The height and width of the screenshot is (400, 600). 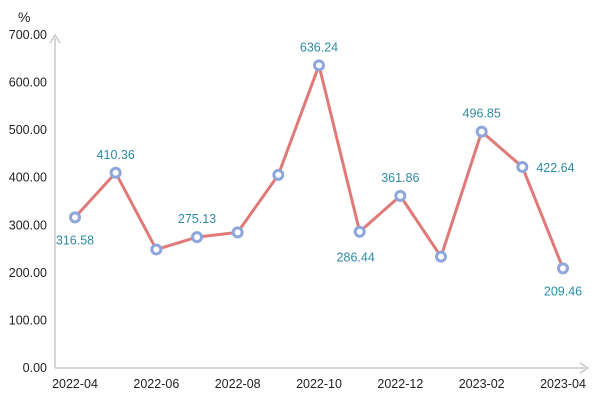 What do you see at coordinates (482, 384) in the screenshot?
I see `x-tick-label: 2023-02` at bounding box center [482, 384].